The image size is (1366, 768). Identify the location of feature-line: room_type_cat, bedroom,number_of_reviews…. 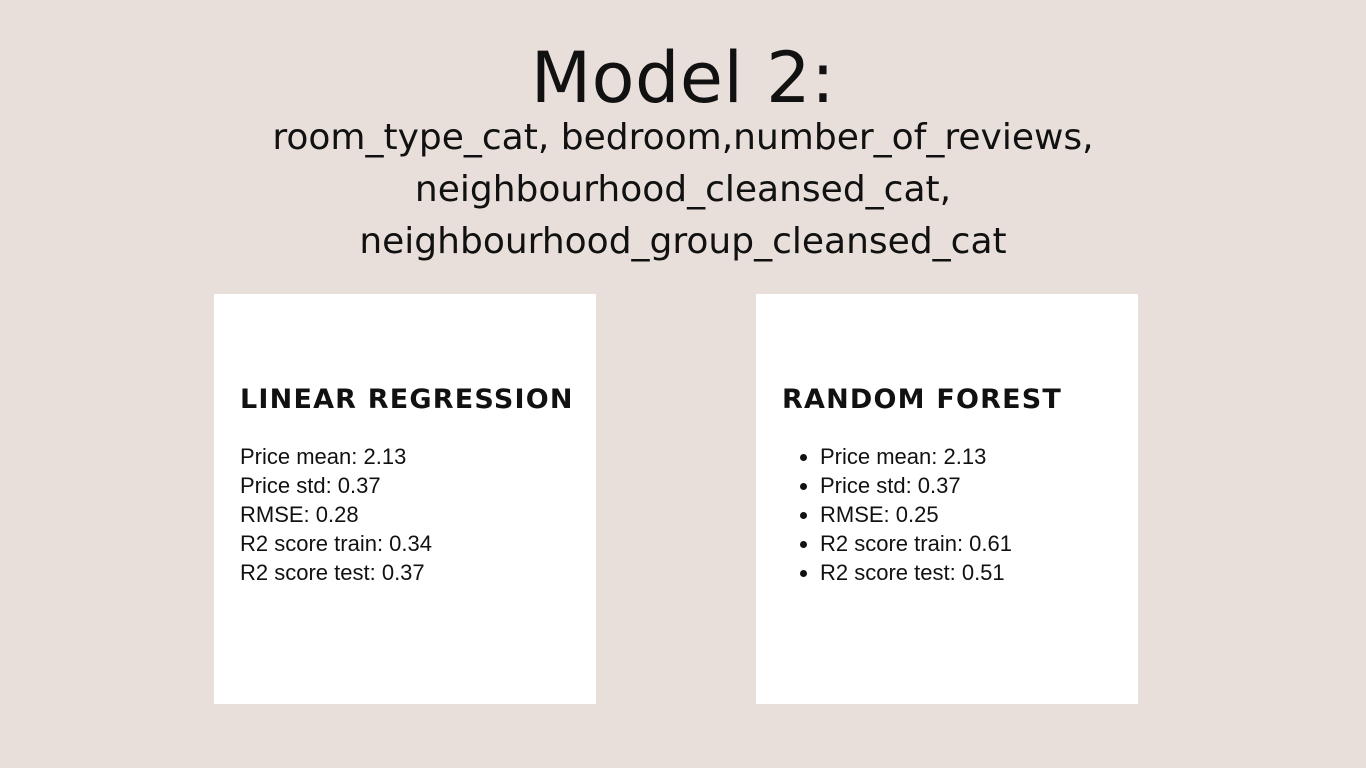
(683, 137).